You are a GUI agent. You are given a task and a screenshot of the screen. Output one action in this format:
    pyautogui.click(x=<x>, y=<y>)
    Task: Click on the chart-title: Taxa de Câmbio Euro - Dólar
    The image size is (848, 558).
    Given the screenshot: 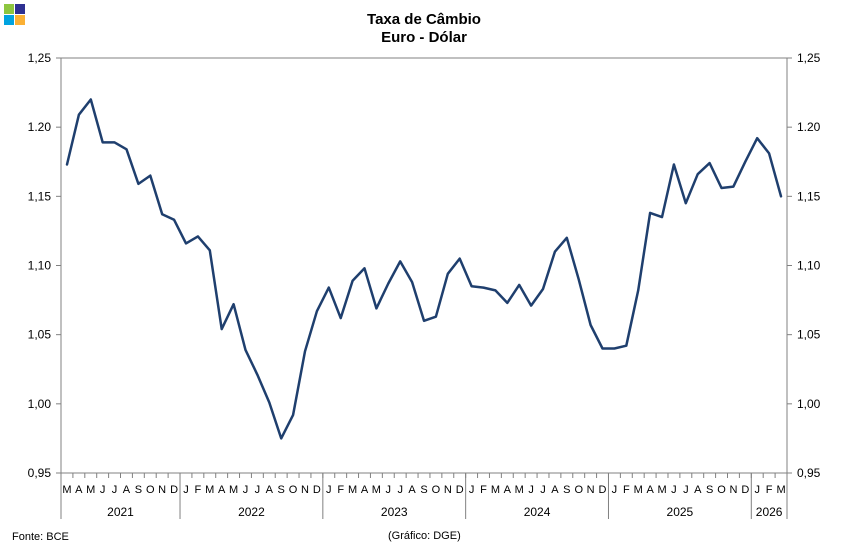 What is the action you would take?
    pyautogui.click(x=424, y=29)
    